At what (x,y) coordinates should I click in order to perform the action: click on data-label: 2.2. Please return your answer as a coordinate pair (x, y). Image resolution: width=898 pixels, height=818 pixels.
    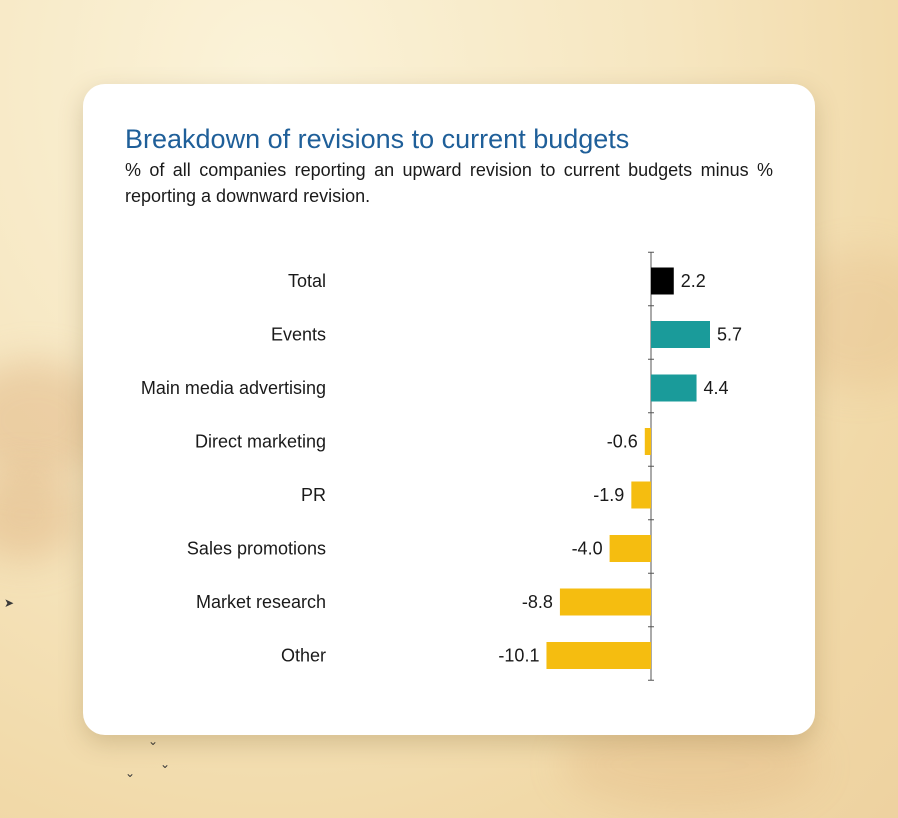
    Looking at the image, I should click on (693, 281).